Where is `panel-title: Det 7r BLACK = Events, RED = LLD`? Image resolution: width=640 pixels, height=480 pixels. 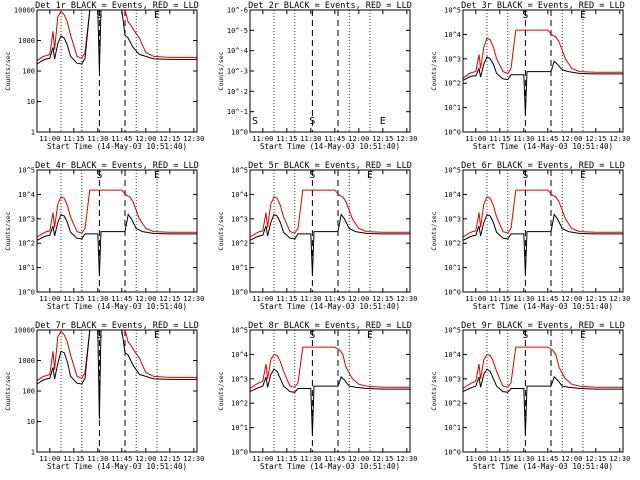 panel-title: Det 7r BLACK = Events, RED = LLD is located at coordinates (117, 326).